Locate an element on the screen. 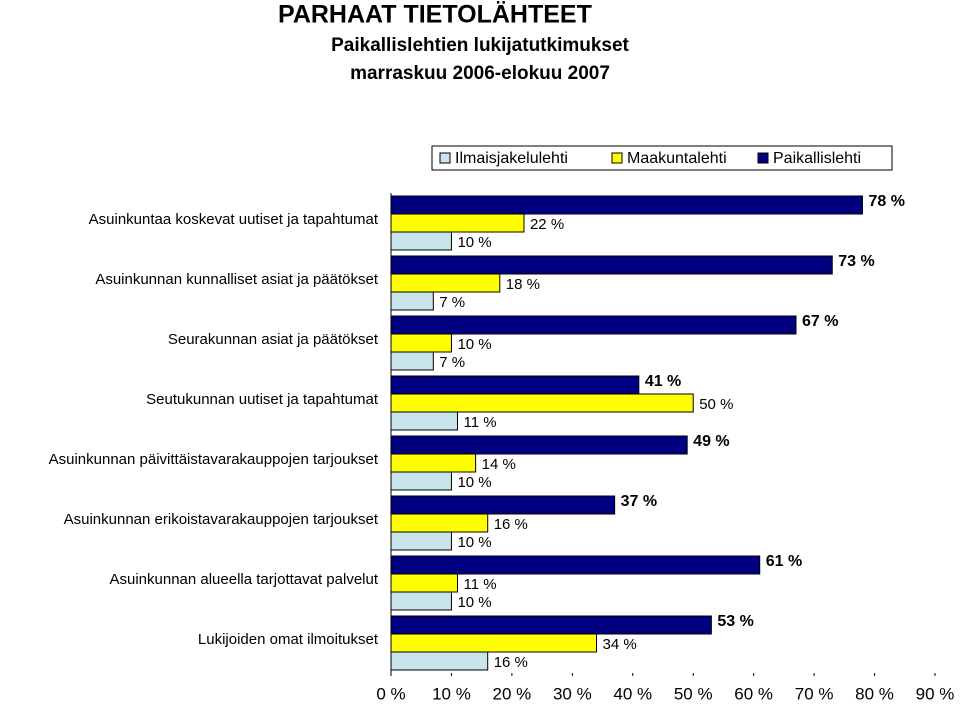 Image resolution: width=960 pixels, height=704 pixels. x-tick-label: 70 % is located at coordinates (814, 693).